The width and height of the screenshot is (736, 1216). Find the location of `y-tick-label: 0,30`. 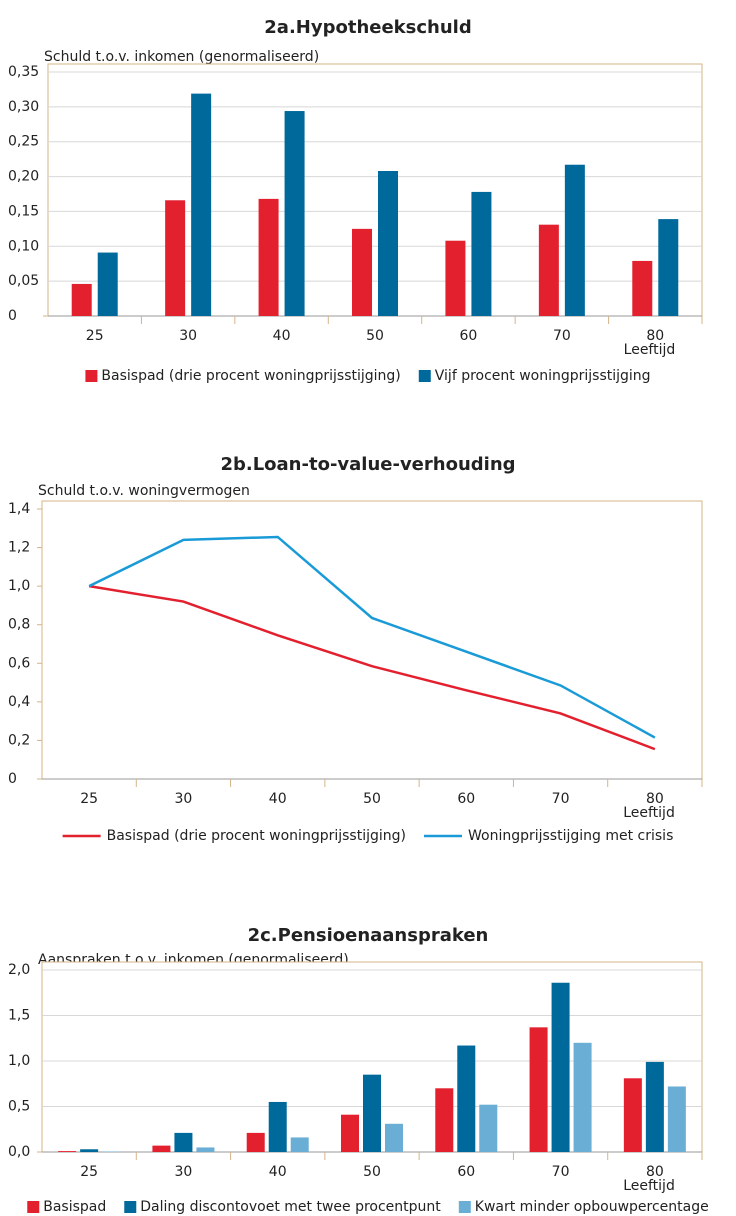

y-tick-label: 0,30 is located at coordinates (23, 107).